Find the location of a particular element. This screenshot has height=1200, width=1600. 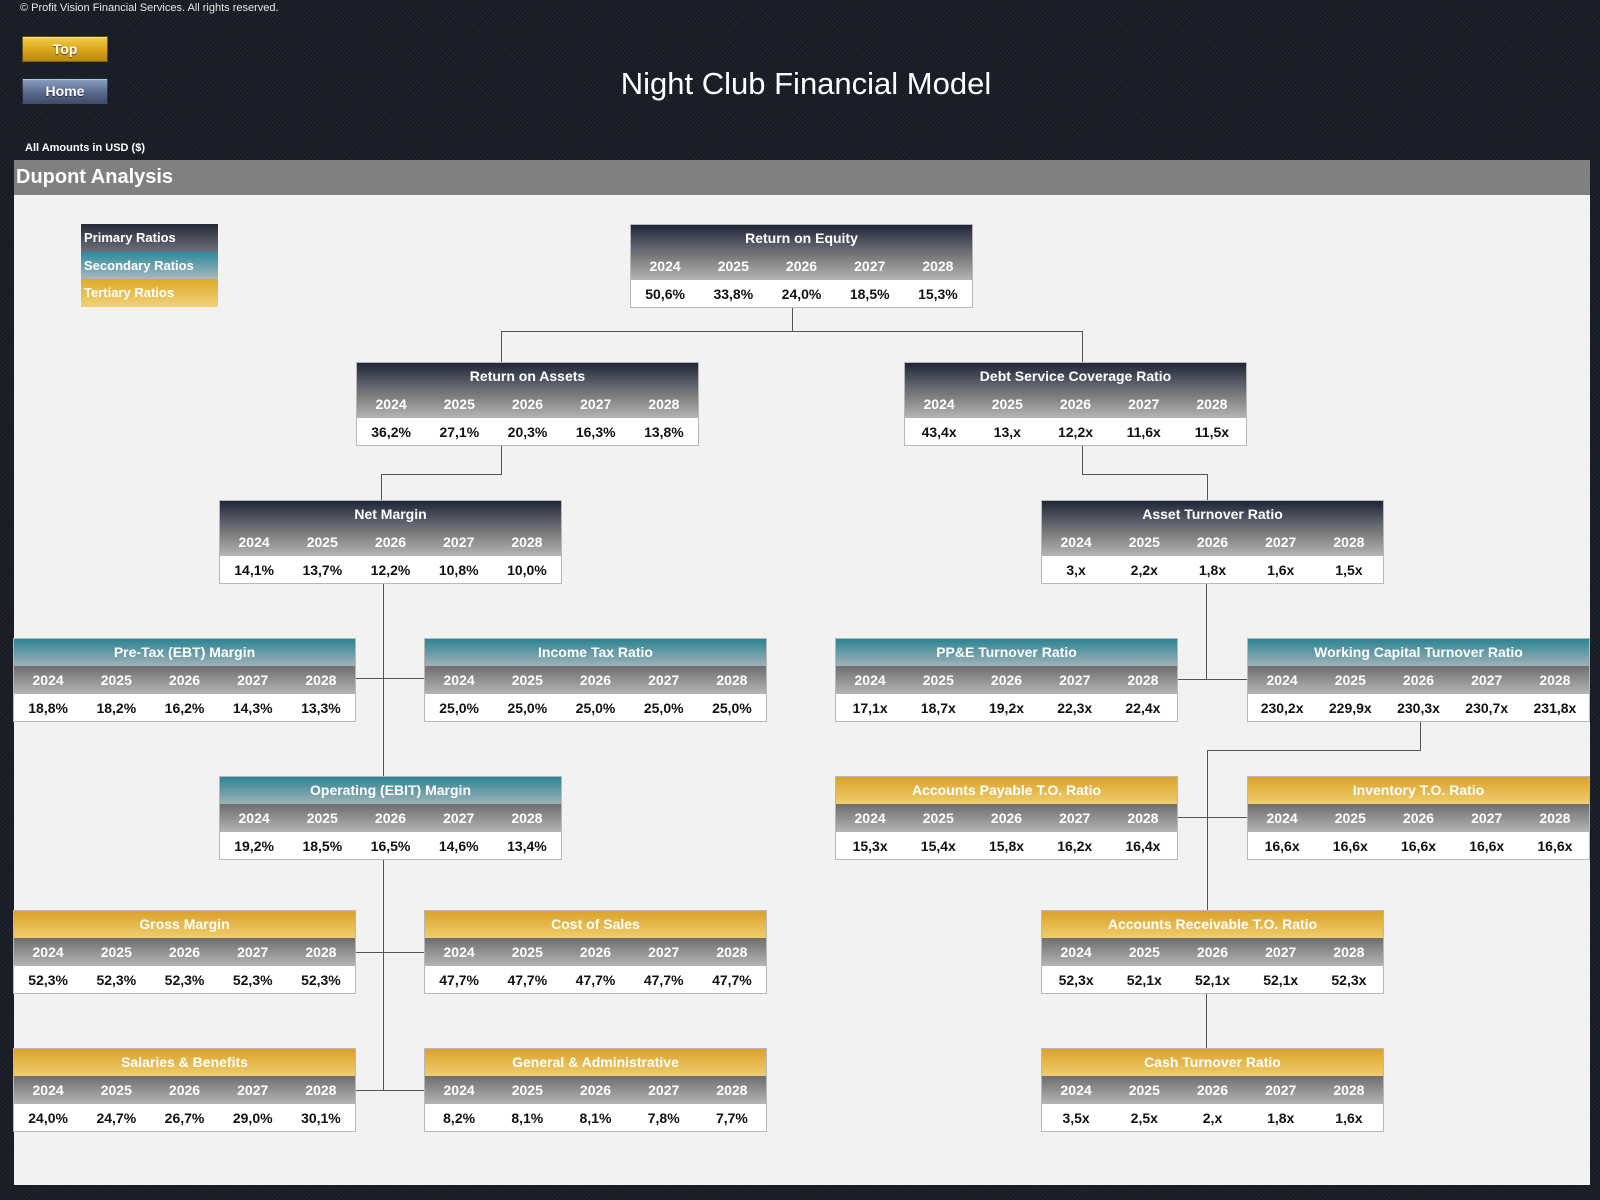

value-row: 19,2% 18,5% 16,5% 14,6% 13,4% is located at coordinates (390, 845).